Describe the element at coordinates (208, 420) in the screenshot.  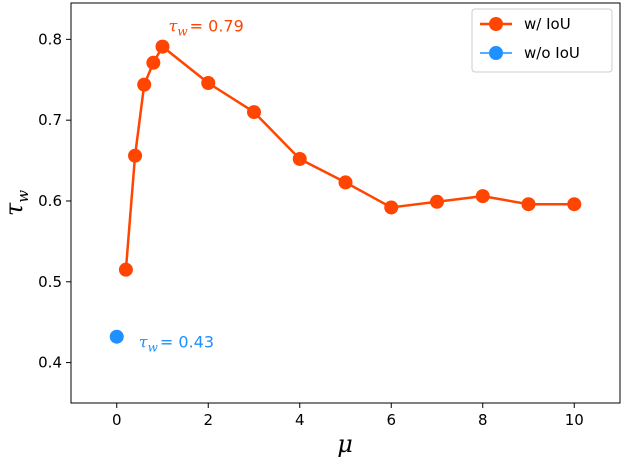
I see `x-tick-label: 2` at that location.